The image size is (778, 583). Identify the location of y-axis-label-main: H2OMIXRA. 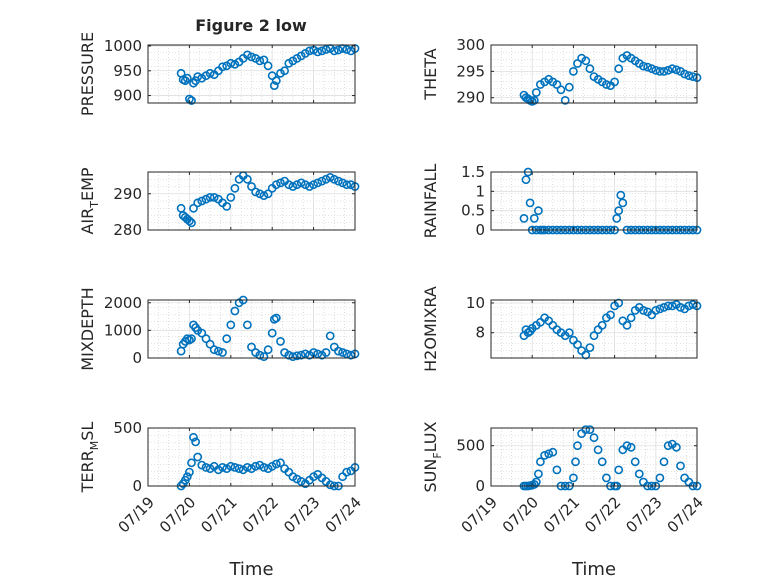
(430, 329).